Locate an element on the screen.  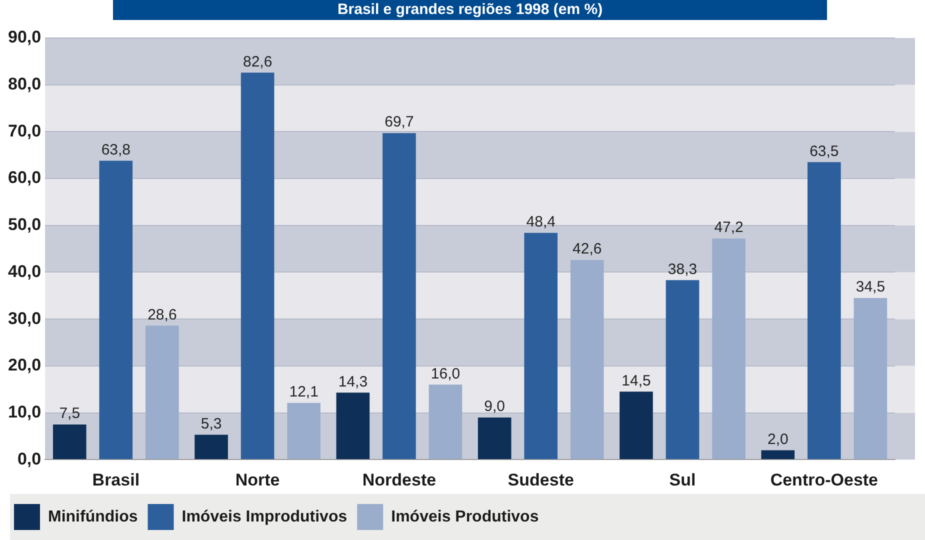
x-tick-label: Sudeste is located at coordinates (541, 480).